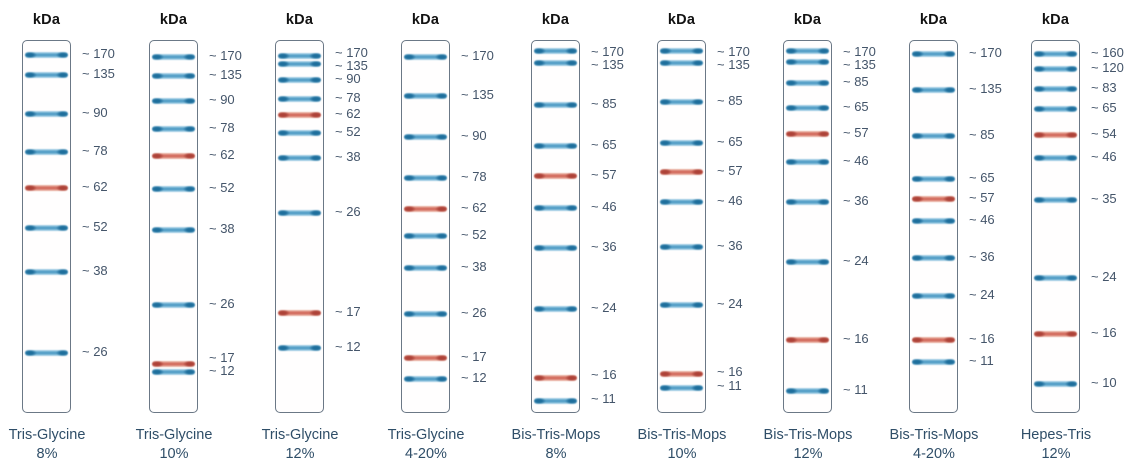 This screenshot has height=474, width=1131. Describe the element at coordinates (348, 346) in the screenshot. I see `band-weight-label: ~ 12` at that location.